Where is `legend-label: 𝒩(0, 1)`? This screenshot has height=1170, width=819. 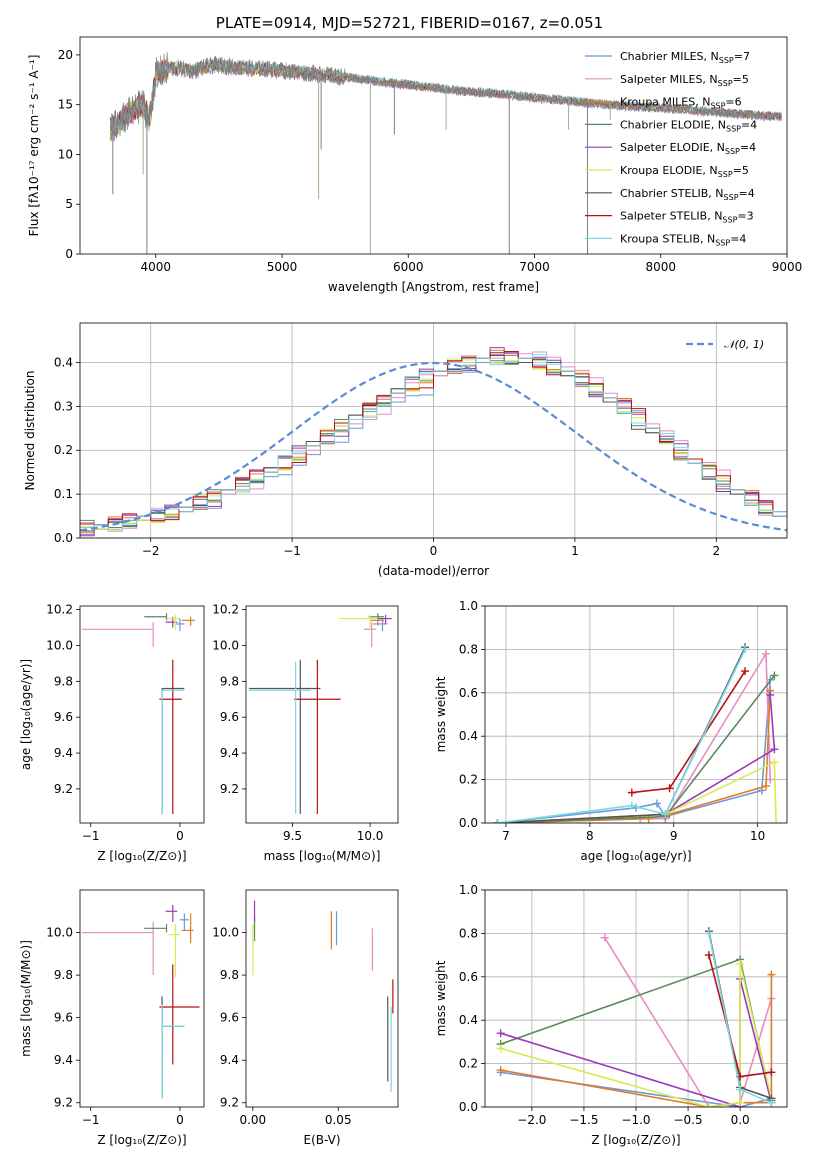 legend-label: 𝒩(0, 1) is located at coordinates (744, 344).